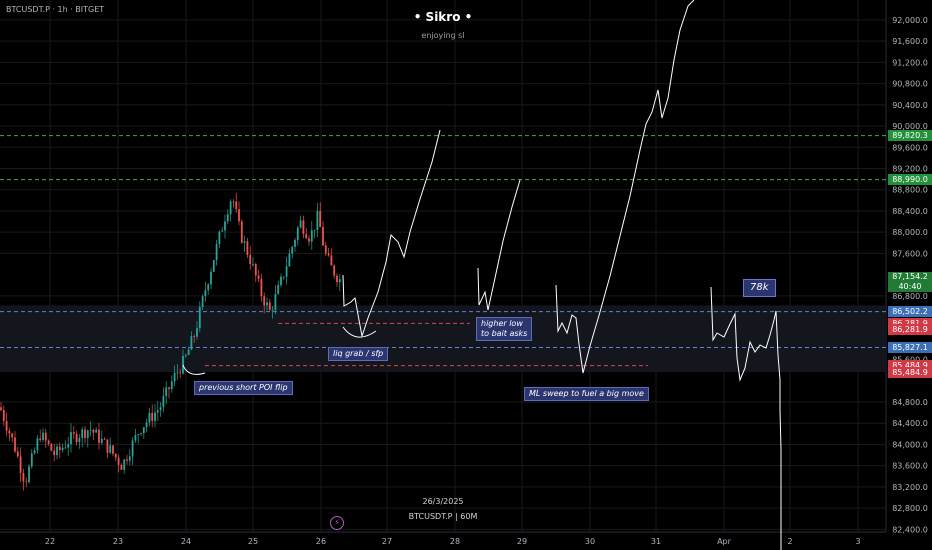  Describe the element at coordinates (910, 347) in the screenshot. I see `price-tag: 85,827.1` at that location.